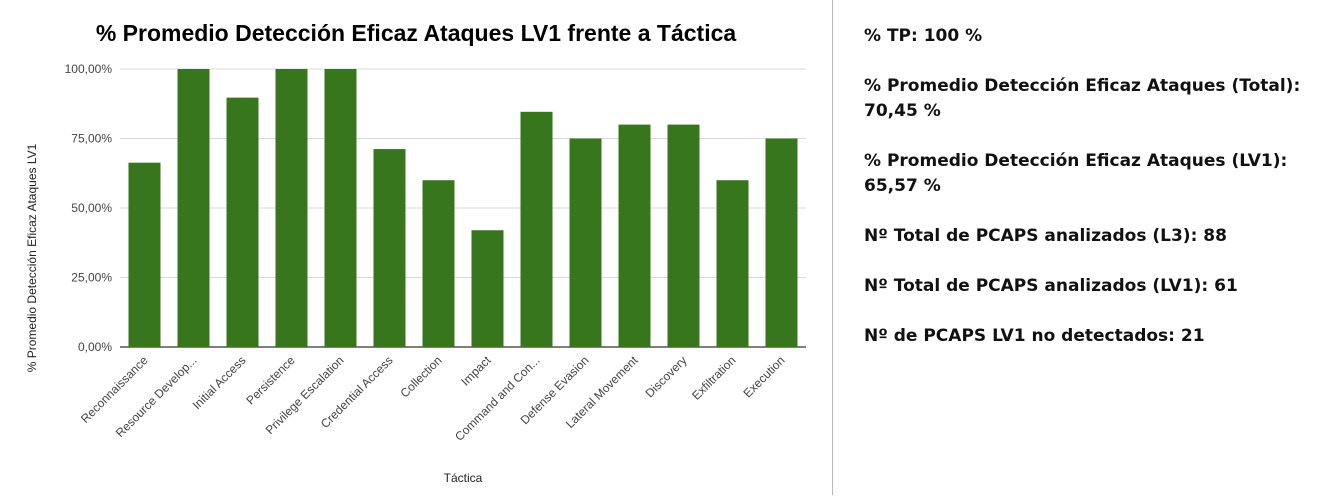  What do you see at coordinates (923, 36) in the screenshot?
I see `stat-tp: % TP: 100 %` at bounding box center [923, 36].